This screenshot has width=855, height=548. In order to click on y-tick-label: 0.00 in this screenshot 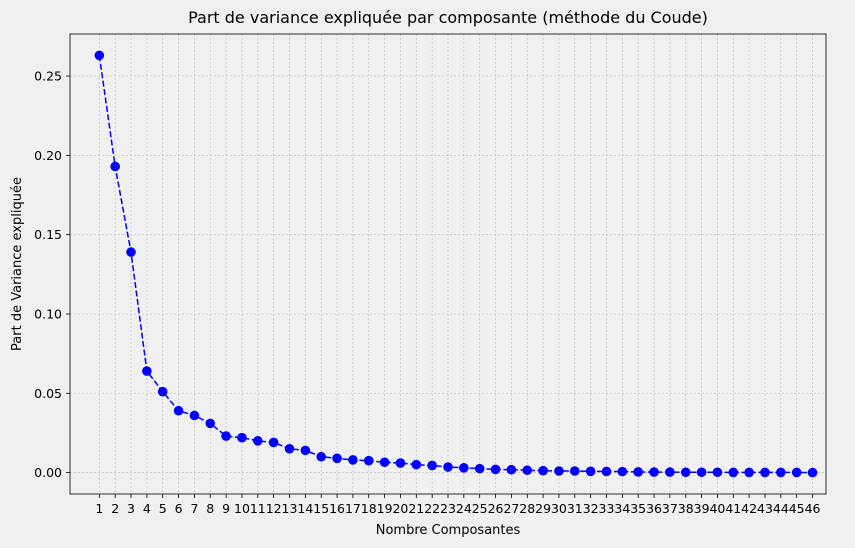, I will do `click(48, 472)`.